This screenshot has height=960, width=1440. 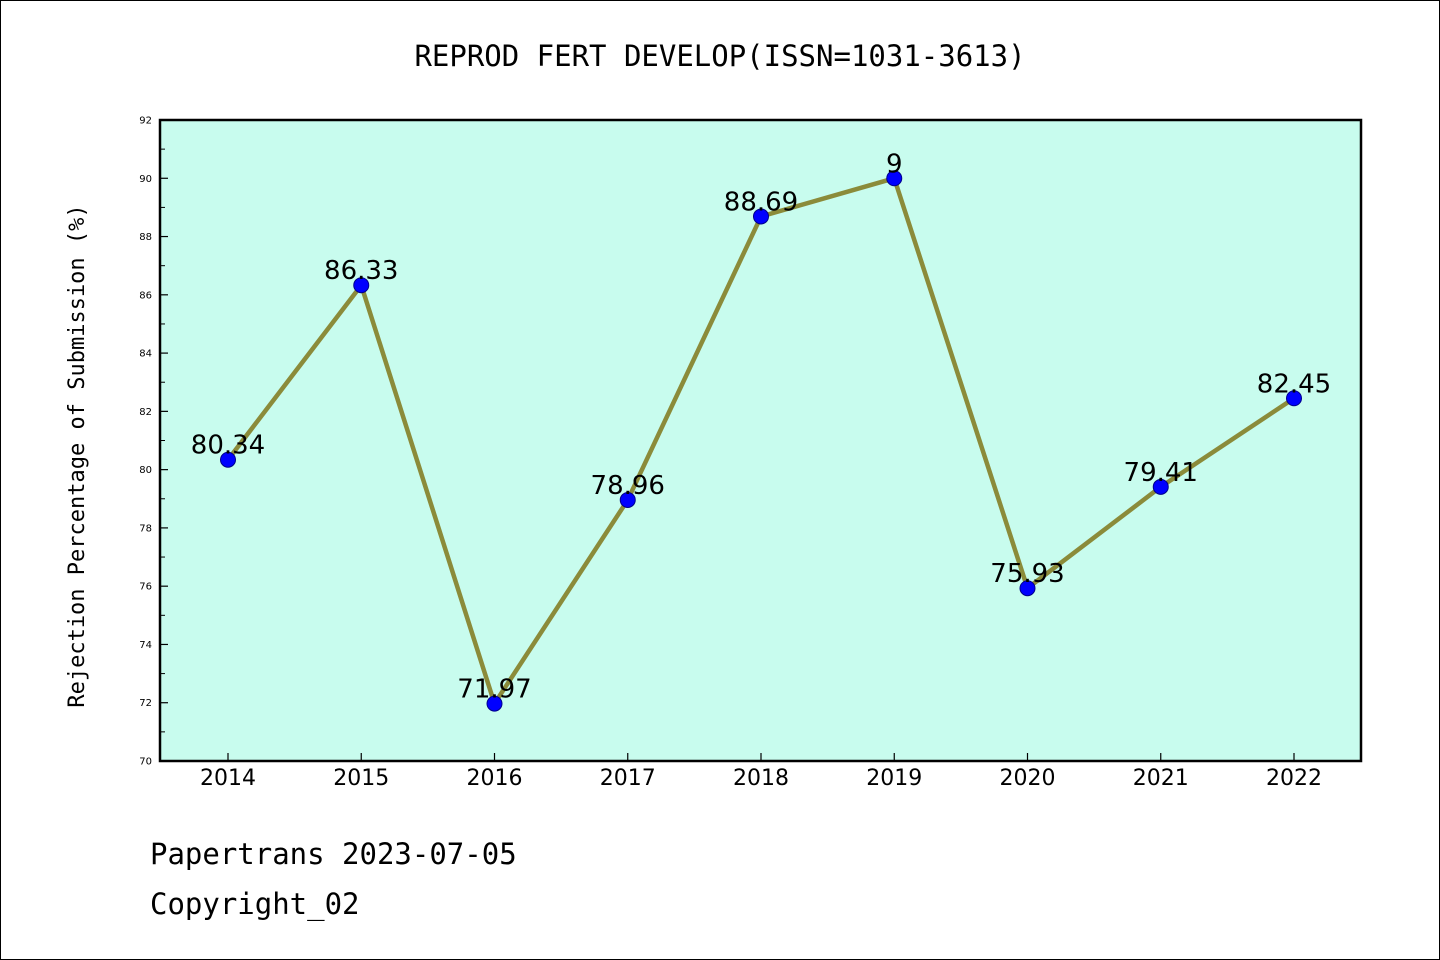 I want to click on x-tick-label: 2014, so click(x=228, y=778).